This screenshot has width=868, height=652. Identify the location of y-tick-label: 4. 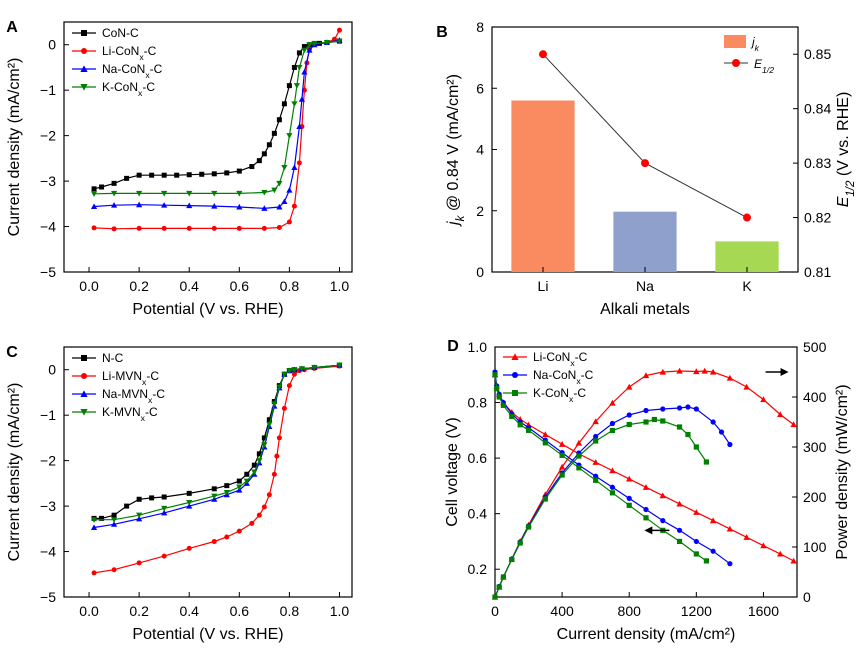
(480, 150).